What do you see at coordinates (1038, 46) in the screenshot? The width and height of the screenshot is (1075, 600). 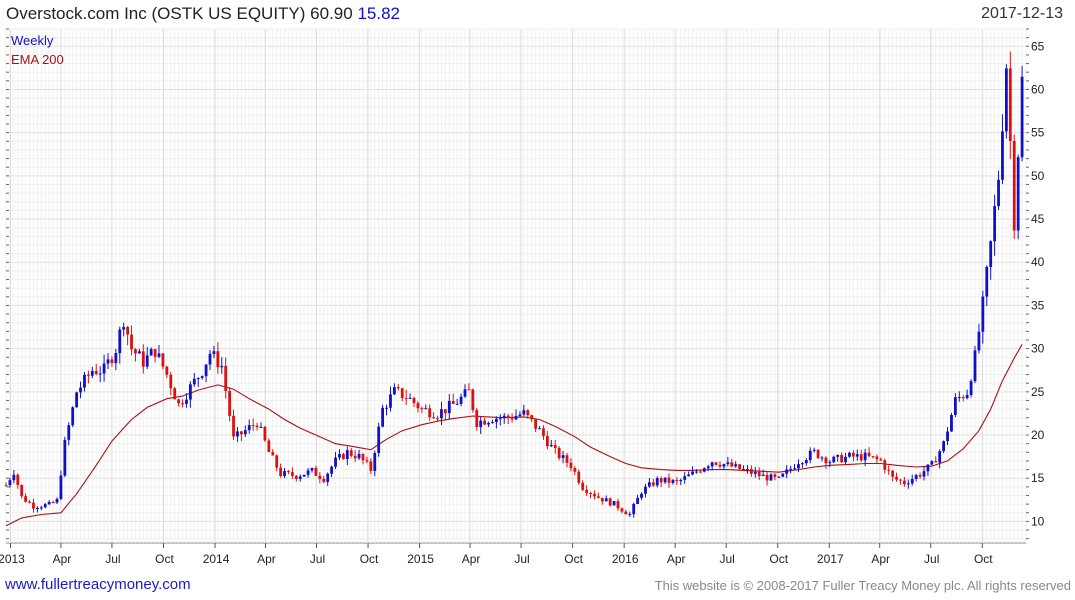 I see `y-tick-label: 65` at bounding box center [1038, 46].